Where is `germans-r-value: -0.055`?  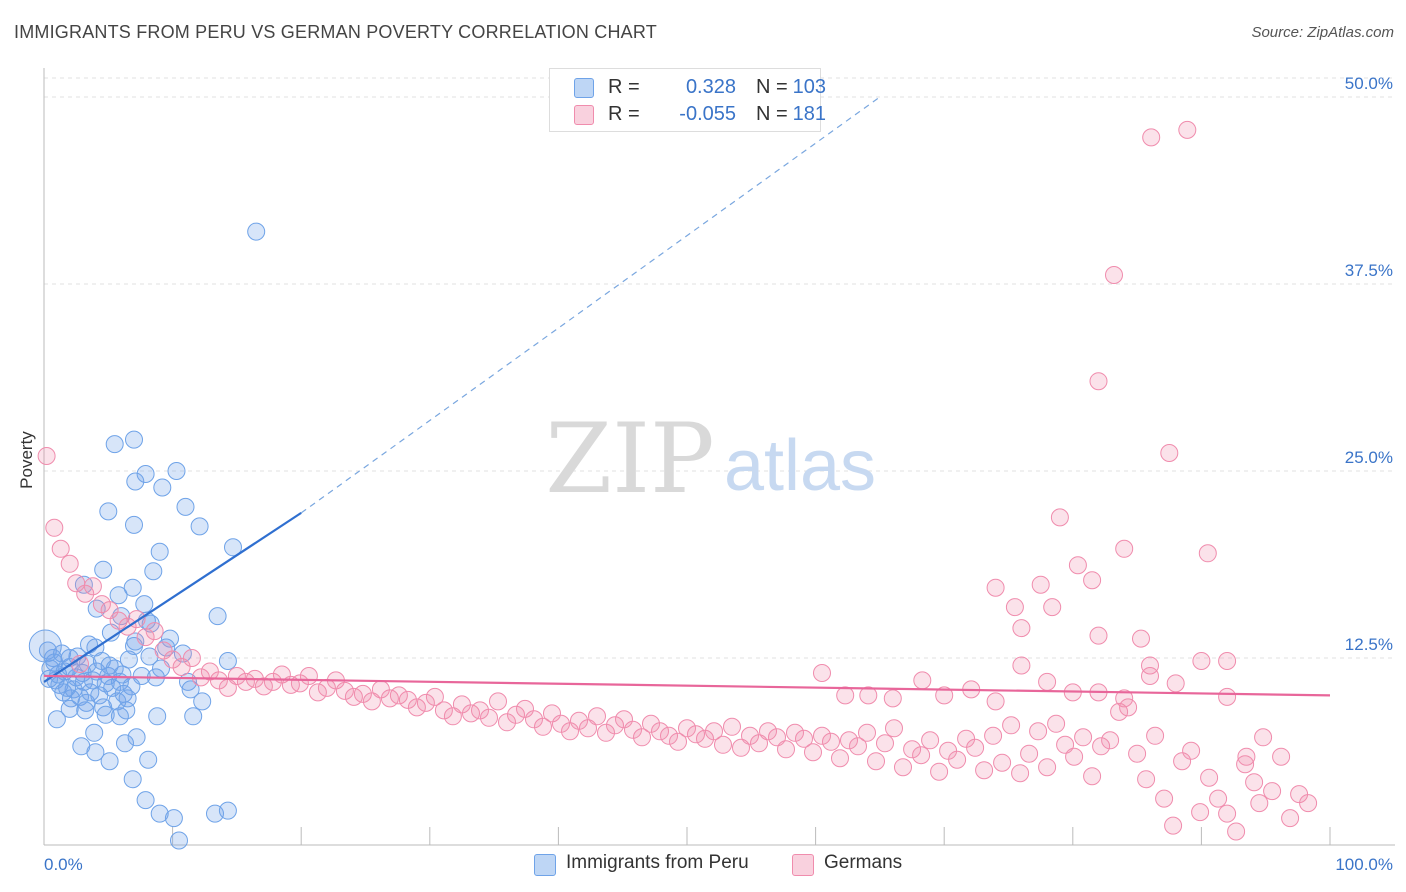 germans-r-value: -0.055 is located at coordinates (707, 114).